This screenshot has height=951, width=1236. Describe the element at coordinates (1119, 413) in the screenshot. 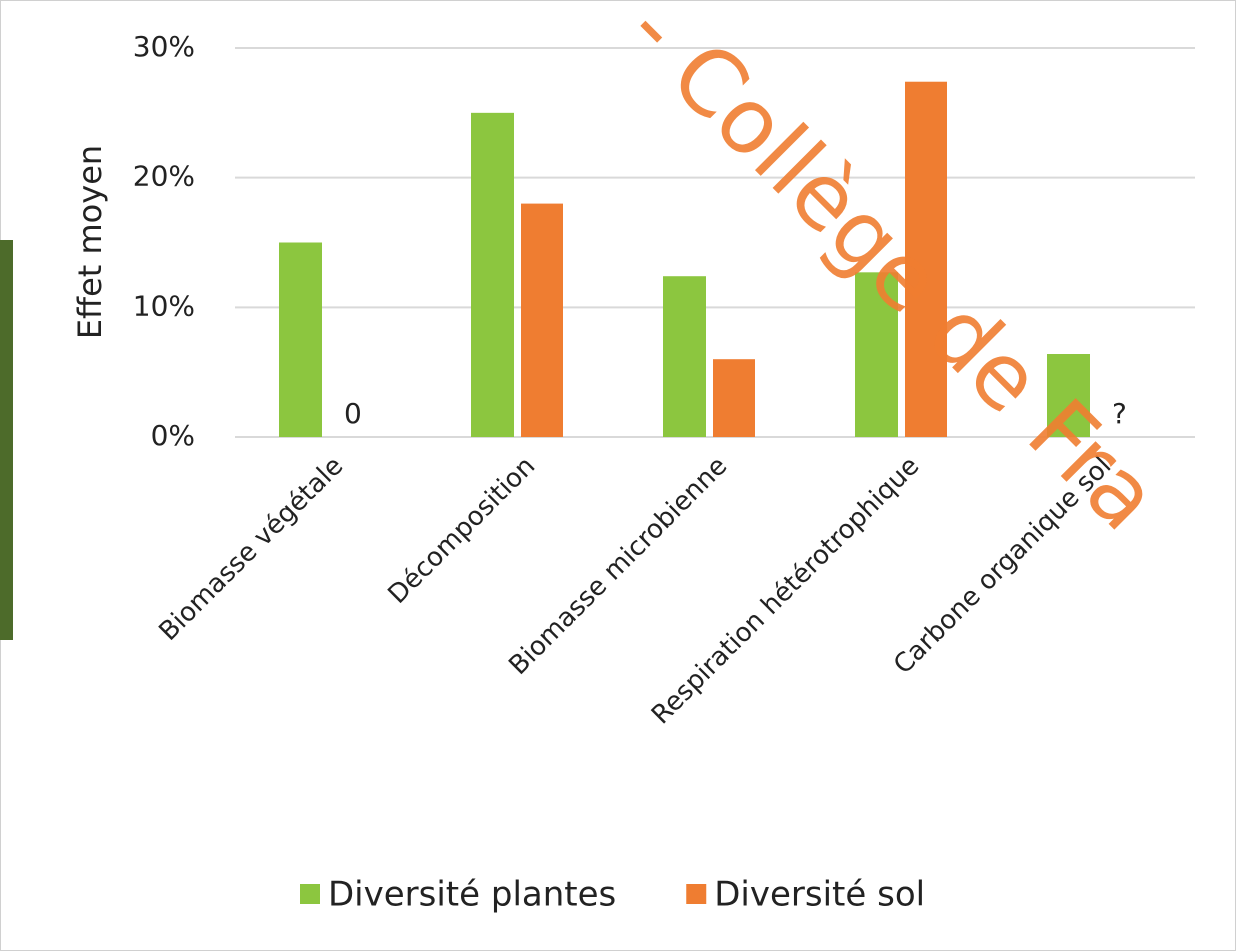

I see `value-label: ?` at that location.